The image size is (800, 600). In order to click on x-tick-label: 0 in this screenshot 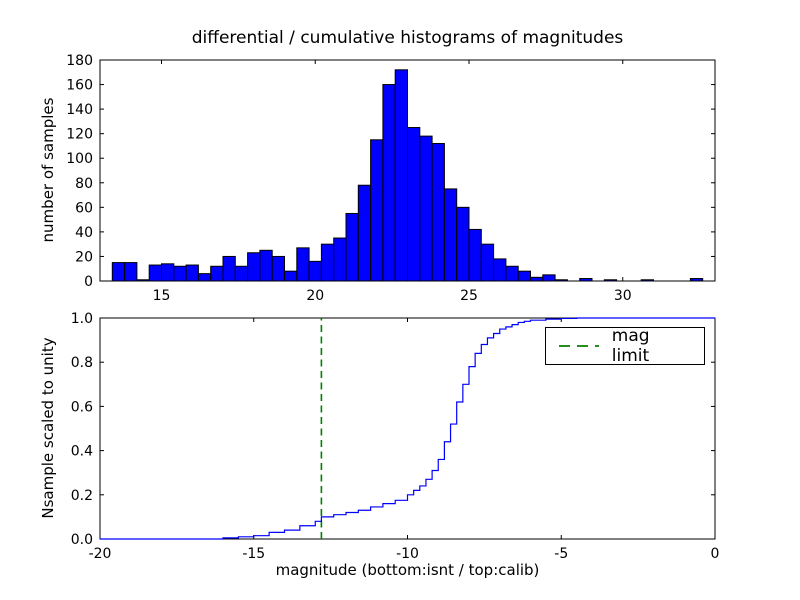, I will do `click(715, 554)`.